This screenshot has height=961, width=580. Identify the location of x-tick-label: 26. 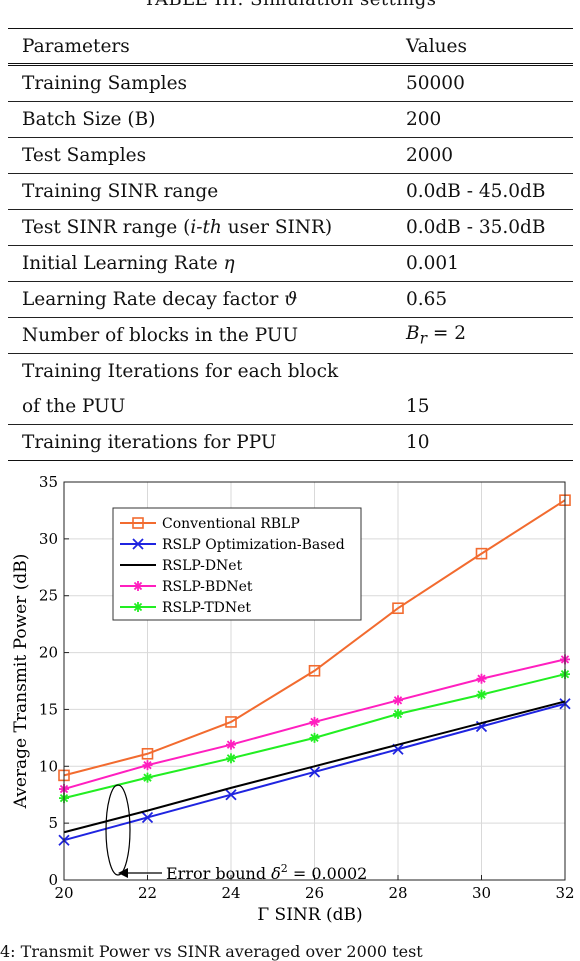
(314, 893).